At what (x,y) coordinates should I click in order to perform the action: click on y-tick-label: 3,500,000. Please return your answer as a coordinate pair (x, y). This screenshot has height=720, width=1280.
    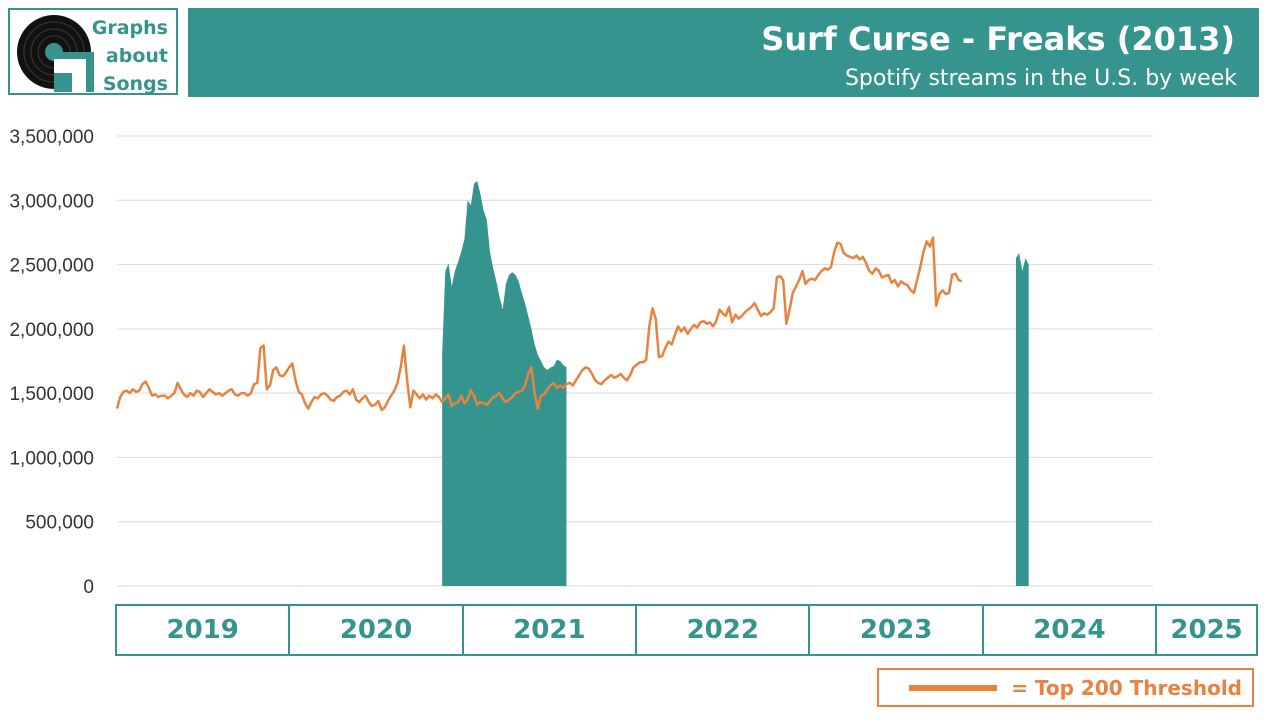
    Looking at the image, I should click on (51, 137).